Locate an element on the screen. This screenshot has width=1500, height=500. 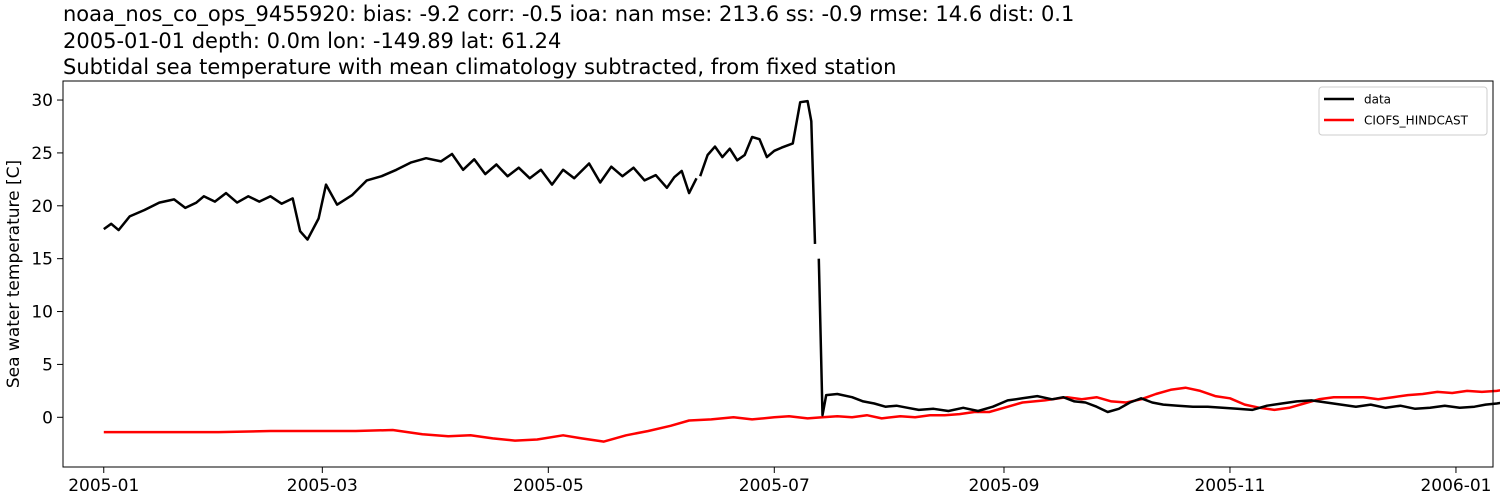
y-axis-label: Sea water temperature [C] is located at coordinates (14, 274).